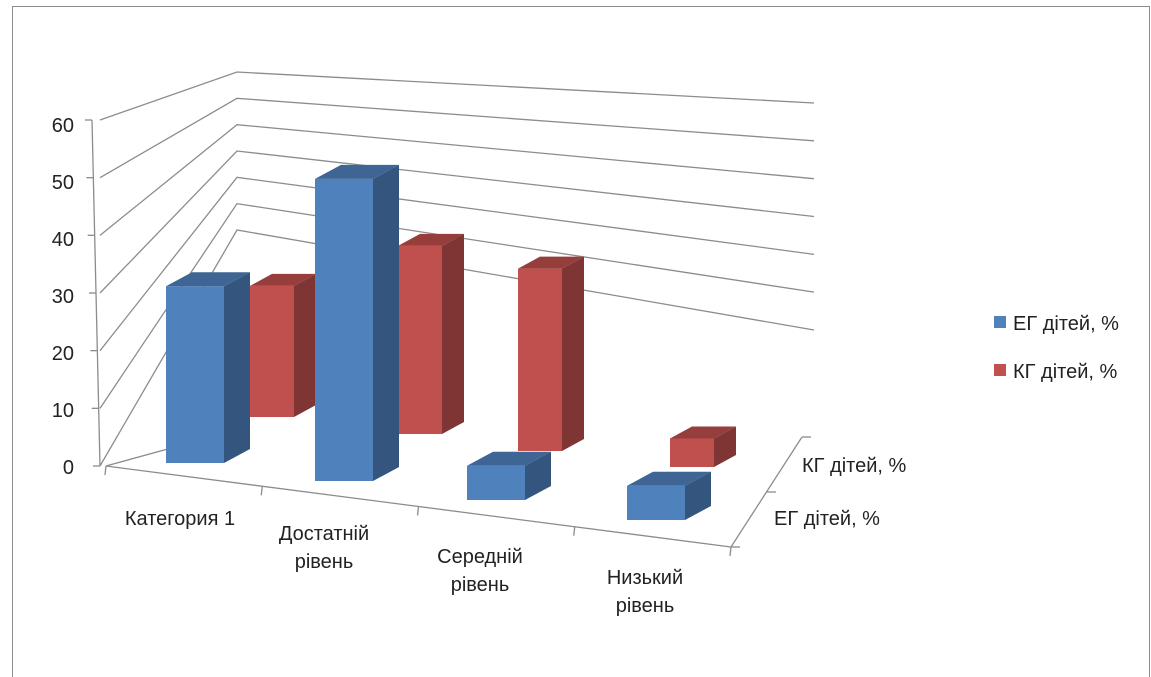 This screenshot has height=677, width=1151. I want to click on y-tick-label: 40, so click(63, 240).